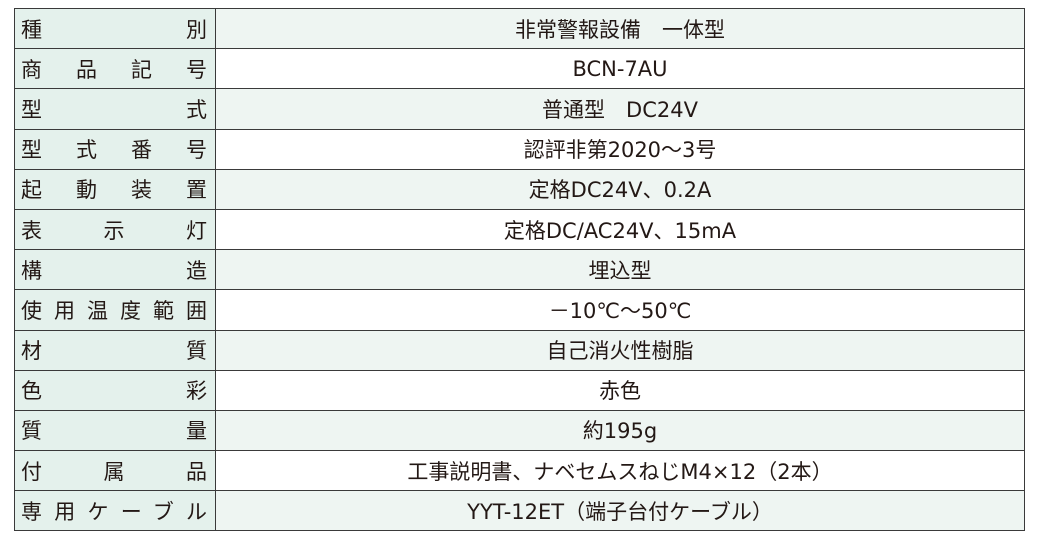 The height and width of the screenshot is (551, 1045). What do you see at coordinates (115, 511) in the screenshot?
I see `row-label: 専用ケーブル` at bounding box center [115, 511].